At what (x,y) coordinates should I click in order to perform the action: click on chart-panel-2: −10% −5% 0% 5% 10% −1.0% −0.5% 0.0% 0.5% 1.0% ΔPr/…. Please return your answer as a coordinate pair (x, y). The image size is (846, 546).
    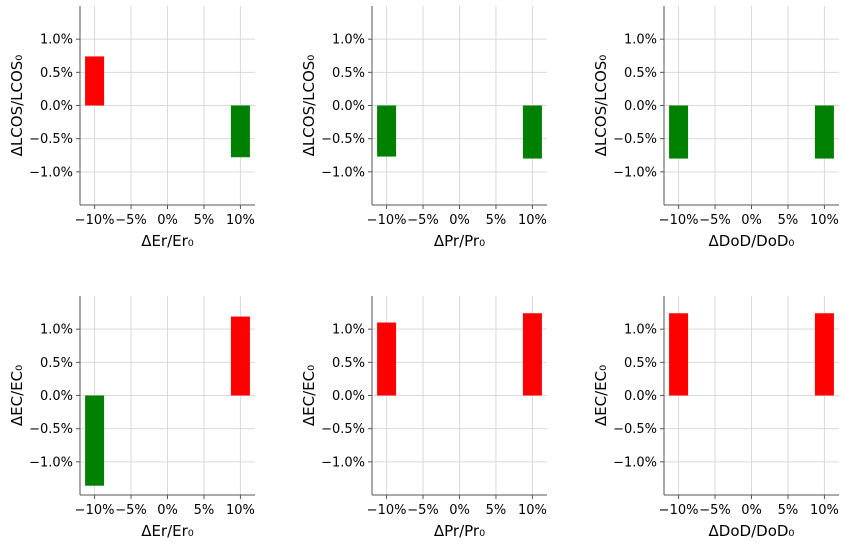
    Looking at the image, I should click on (423, 128).